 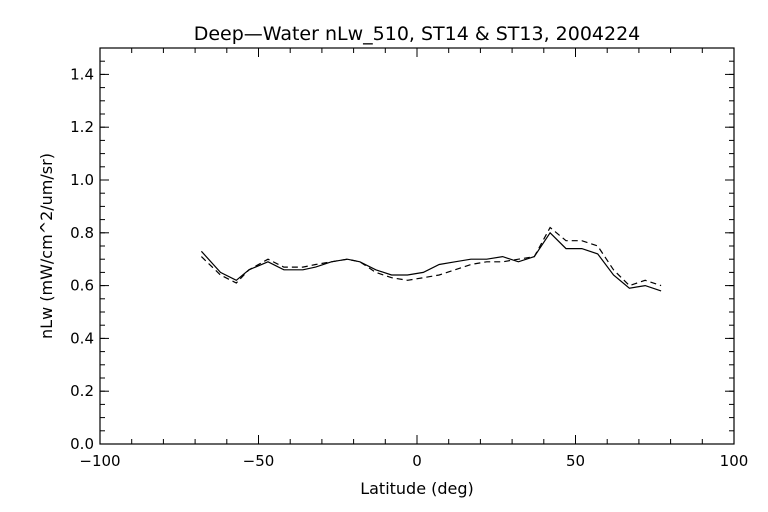 I want to click on x-tick-label: 100, so click(x=734, y=461).